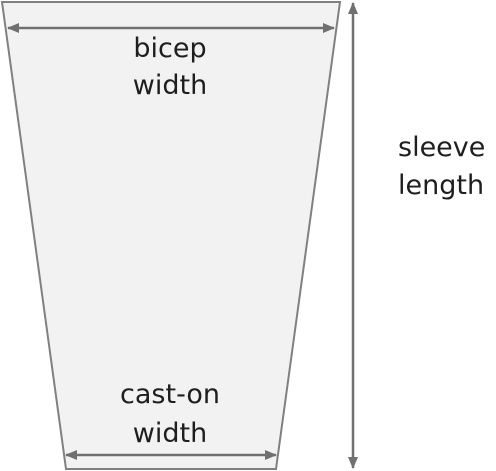 The height and width of the screenshot is (471, 496). I want to click on cast-on-width-label-line2: width, so click(170, 433).